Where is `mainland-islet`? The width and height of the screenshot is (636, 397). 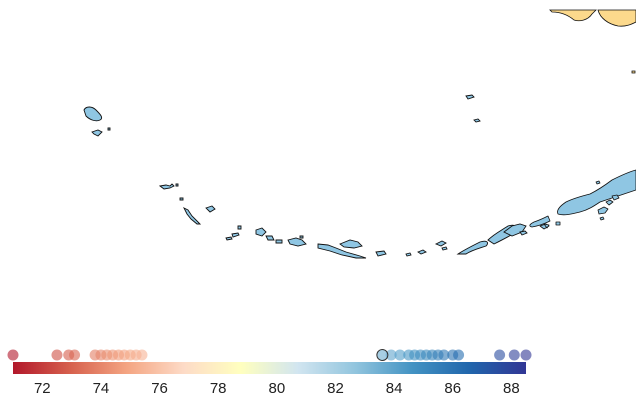 mainland-islet is located at coordinates (633, 72).